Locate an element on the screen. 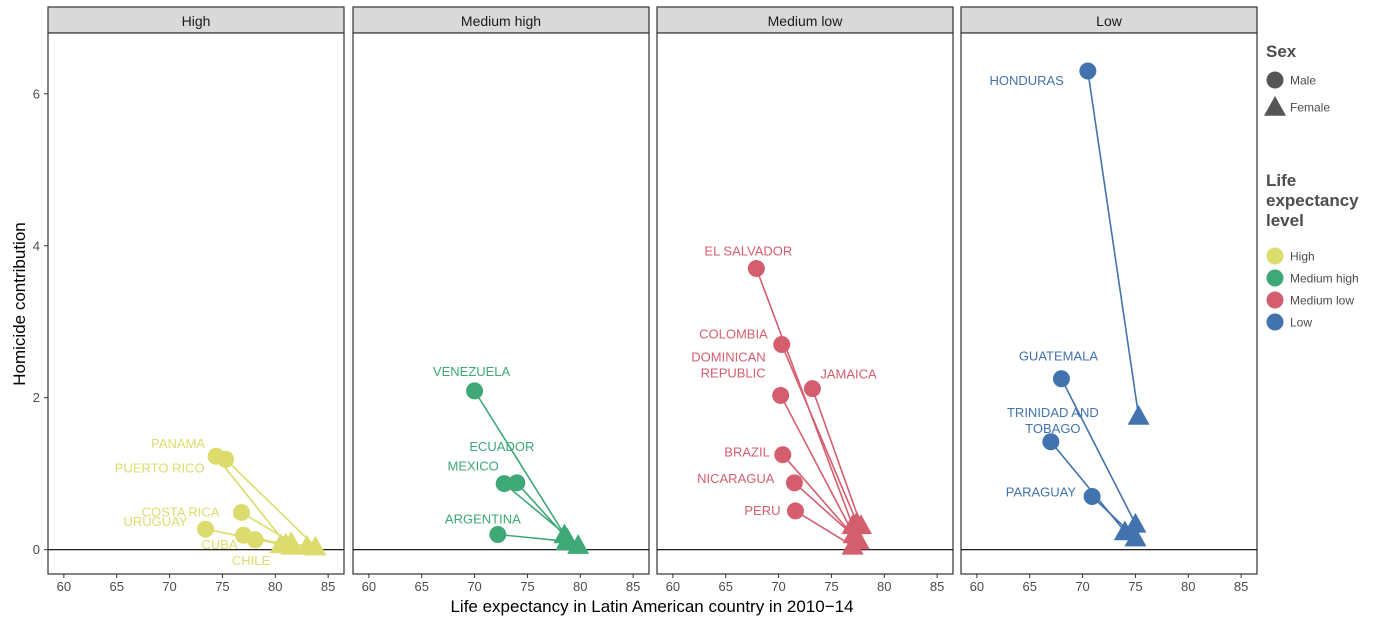 The image size is (1386, 617). legend-level-label: High is located at coordinates (1302, 257).